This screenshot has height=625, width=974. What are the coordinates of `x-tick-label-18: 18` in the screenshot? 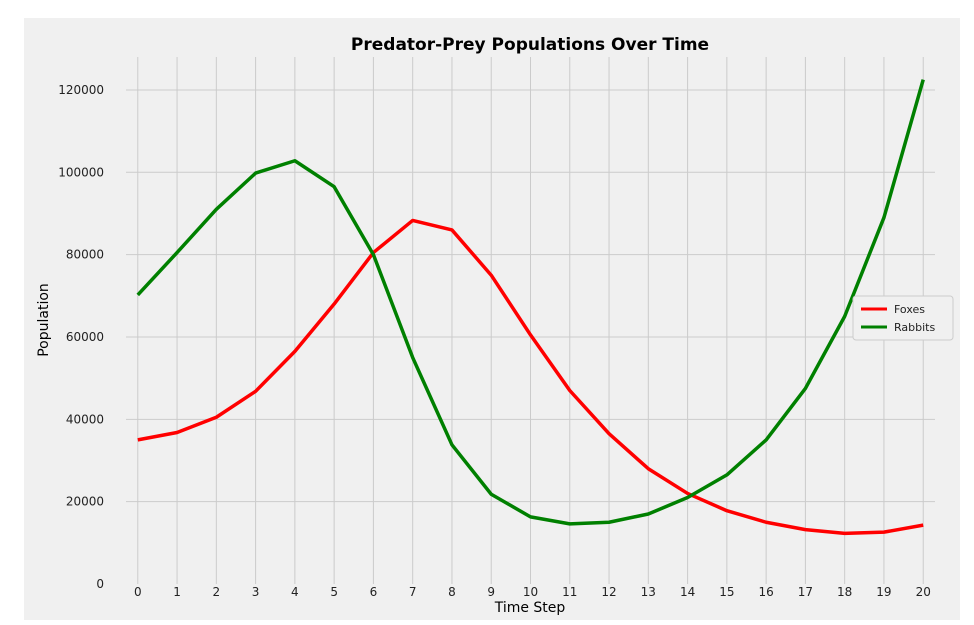 It's located at (844, 592).